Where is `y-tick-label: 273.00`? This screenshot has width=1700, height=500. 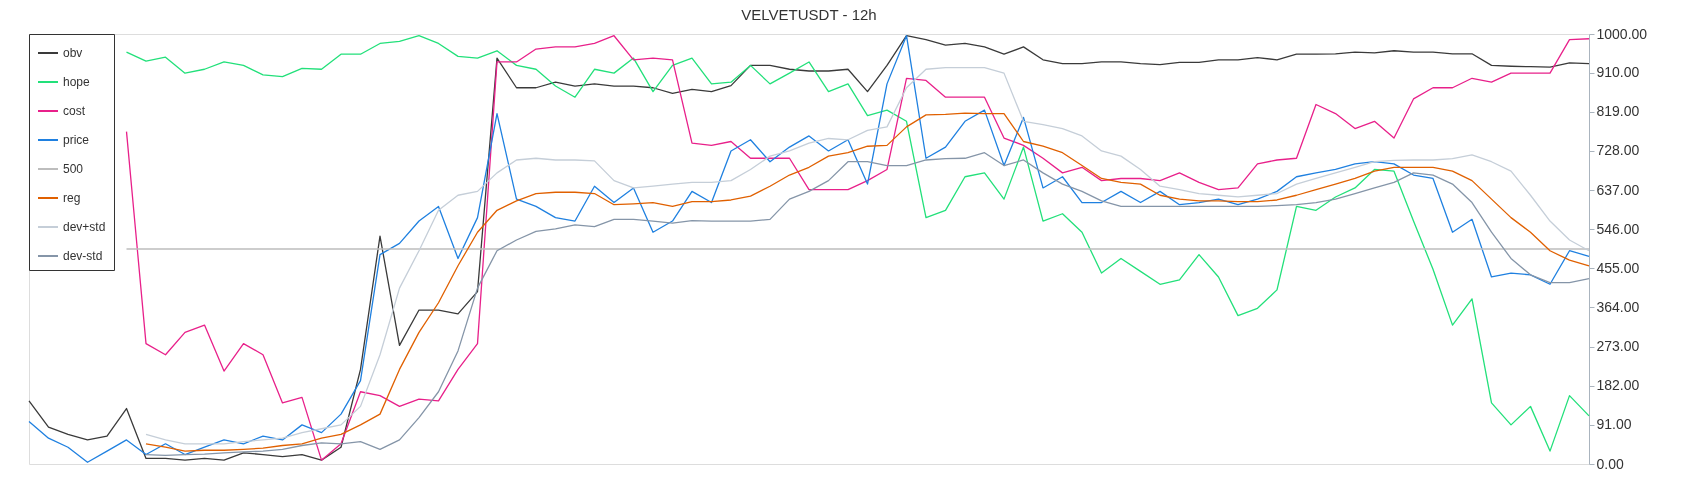 y-tick-label: 273.00 is located at coordinates (1618, 346).